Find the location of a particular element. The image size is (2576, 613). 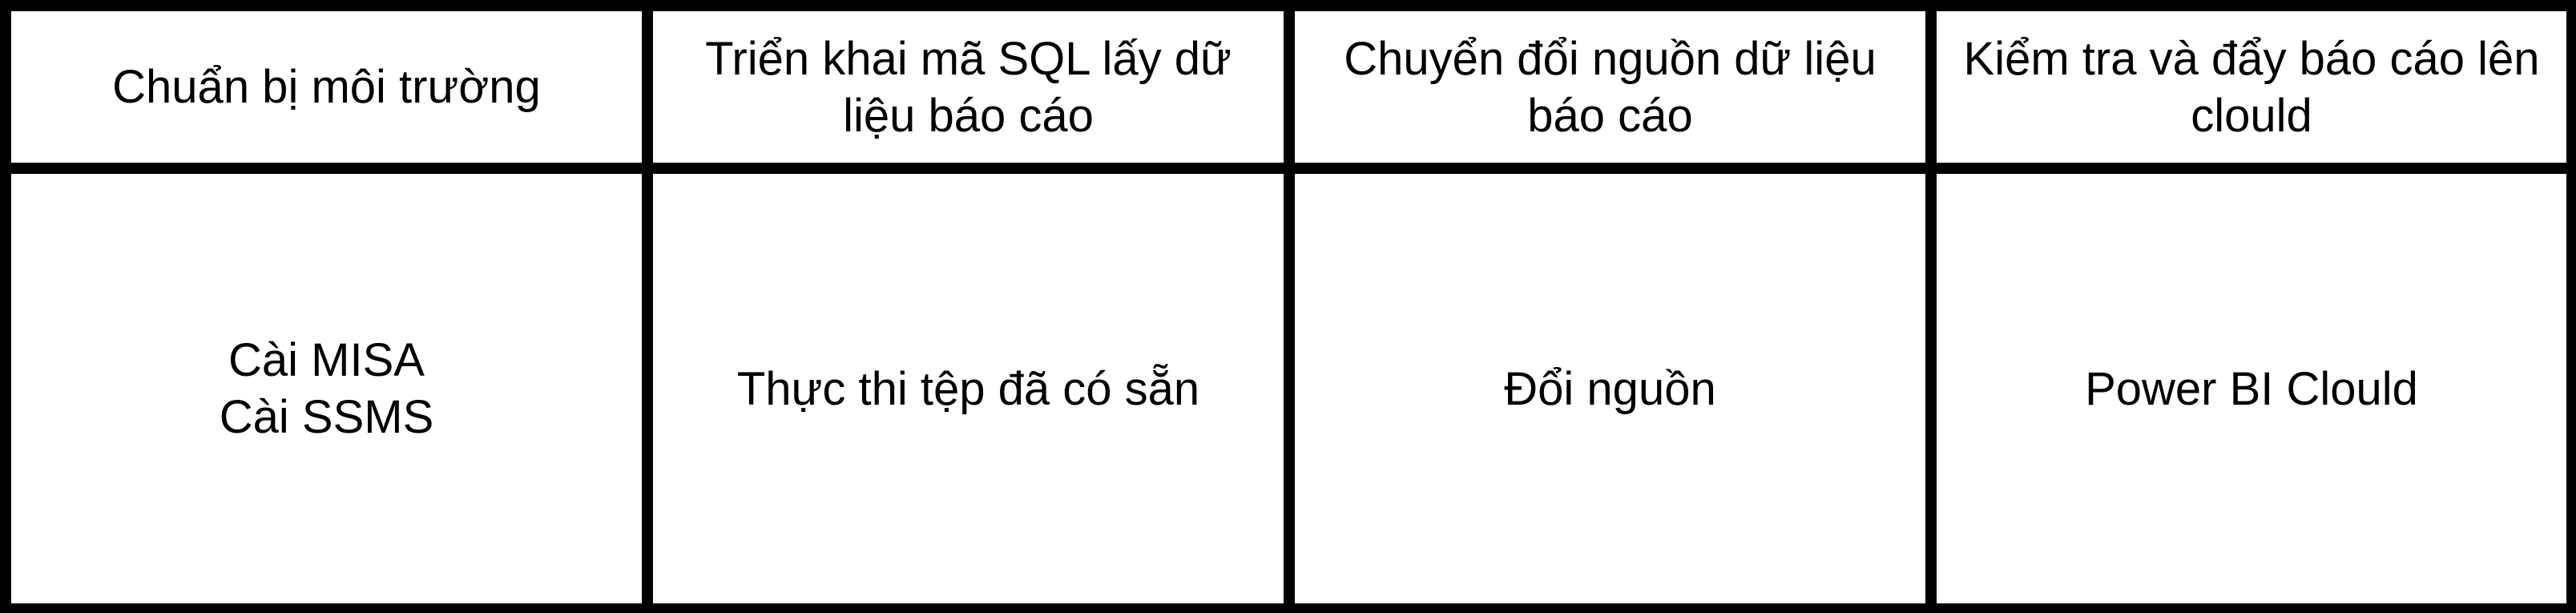

header-line: liệu báo cáo is located at coordinates (968, 116).